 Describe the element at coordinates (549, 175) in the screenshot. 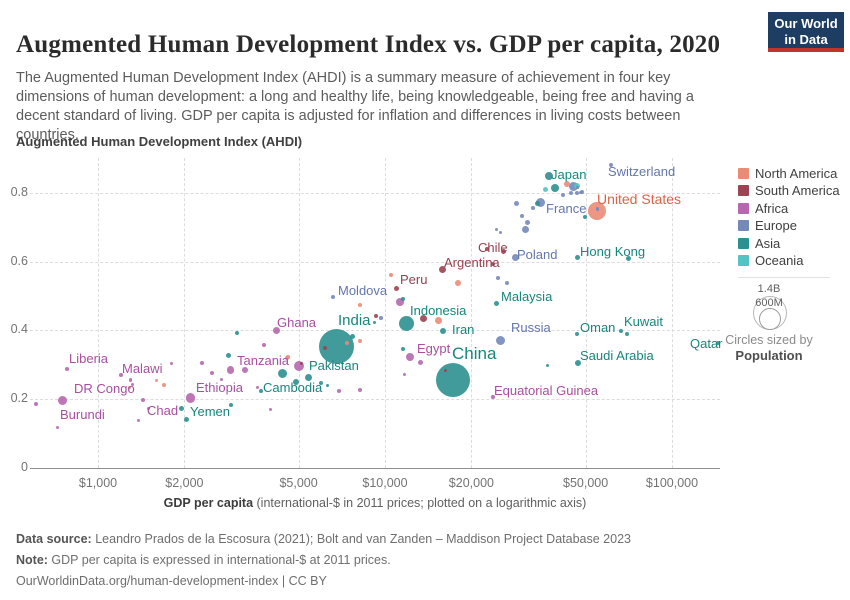

I see `data-point-japan` at that location.